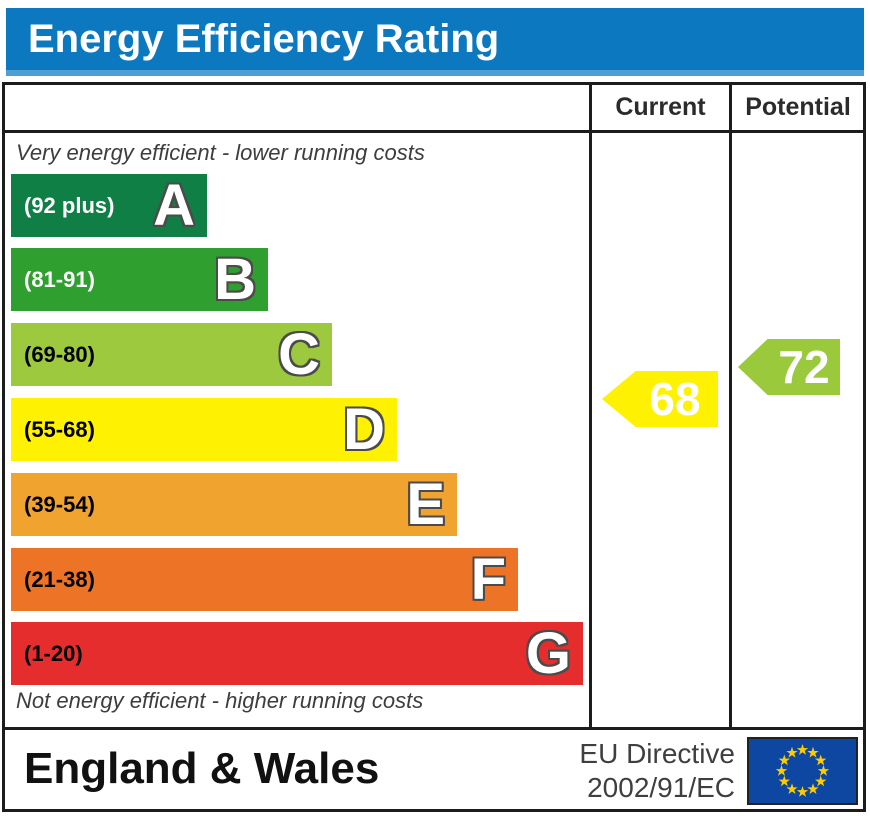 The width and height of the screenshot is (870, 816). I want to click on band-d-range: (55-68), so click(59, 429).